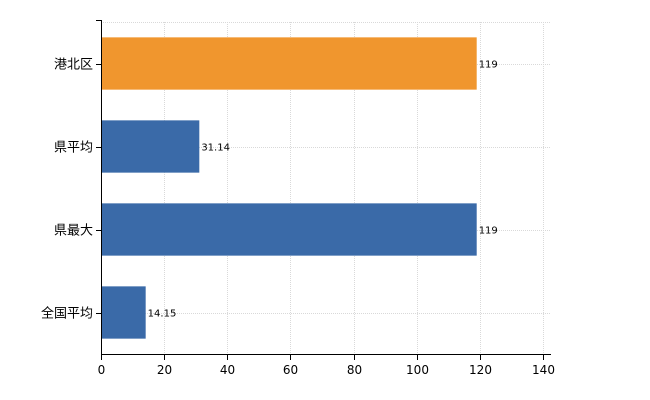  What do you see at coordinates (164, 370) in the screenshot?
I see `x-tick-label-1: 20` at bounding box center [164, 370].